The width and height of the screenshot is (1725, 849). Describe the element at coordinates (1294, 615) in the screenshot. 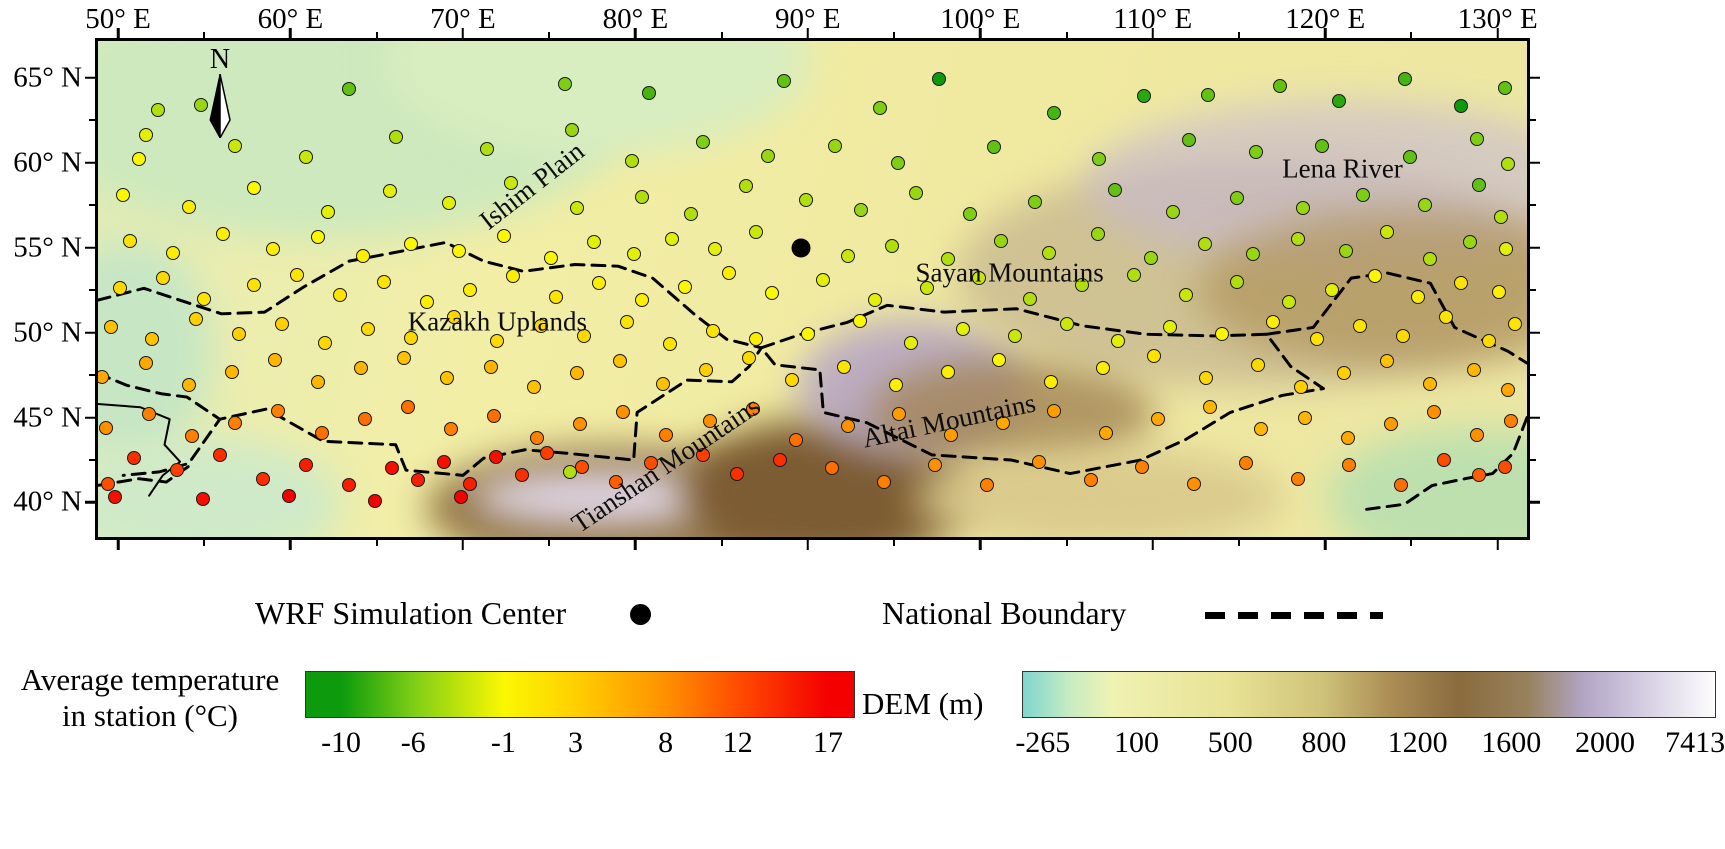

I see `boundary-legend-dash-icon` at that location.